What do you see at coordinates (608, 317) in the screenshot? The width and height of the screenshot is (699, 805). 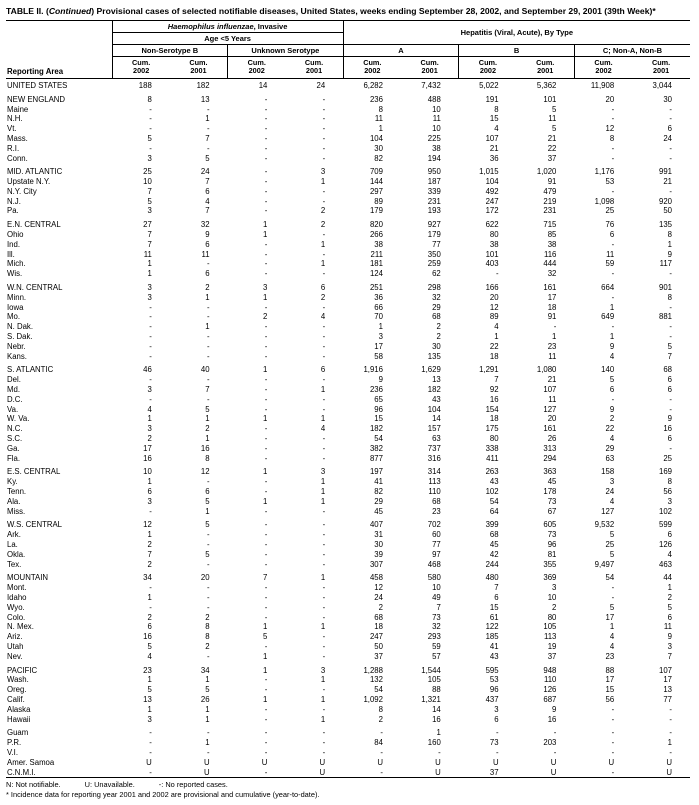 I see `value-cell: 649` at bounding box center [608, 317].